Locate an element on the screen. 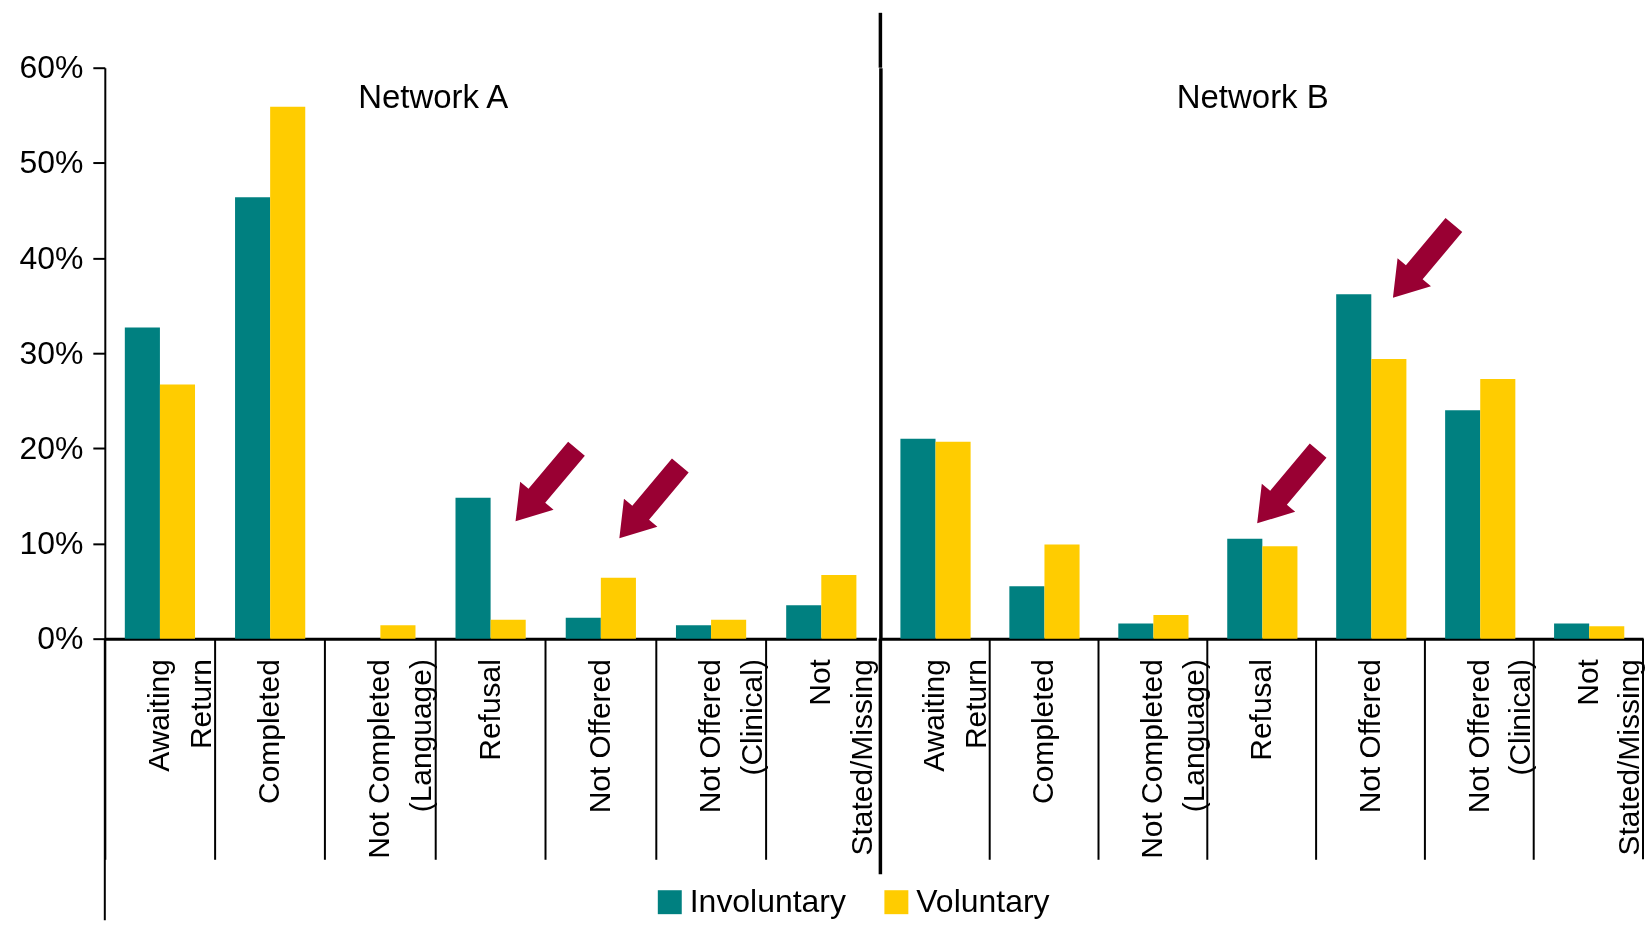 This screenshot has width=1649, height=925. y-tick-label: 10% is located at coordinates (51, 543).